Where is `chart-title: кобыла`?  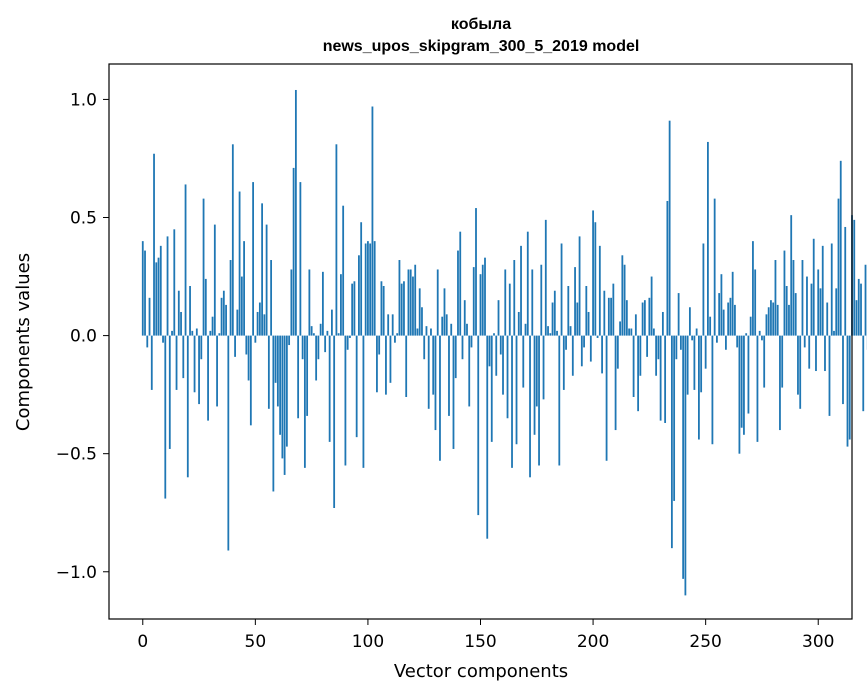 chart-title: кобыла is located at coordinates (481, 24).